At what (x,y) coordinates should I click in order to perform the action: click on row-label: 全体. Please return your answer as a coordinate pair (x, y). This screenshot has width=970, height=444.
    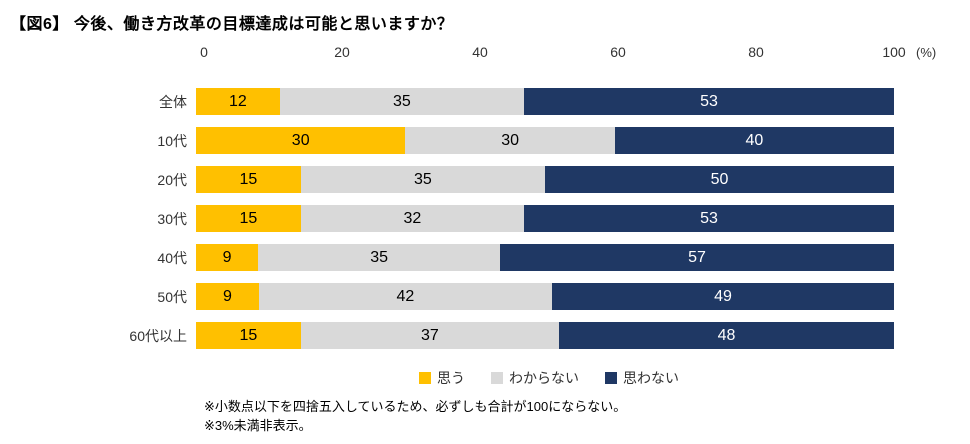
    Looking at the image, I should click on (173, 101).